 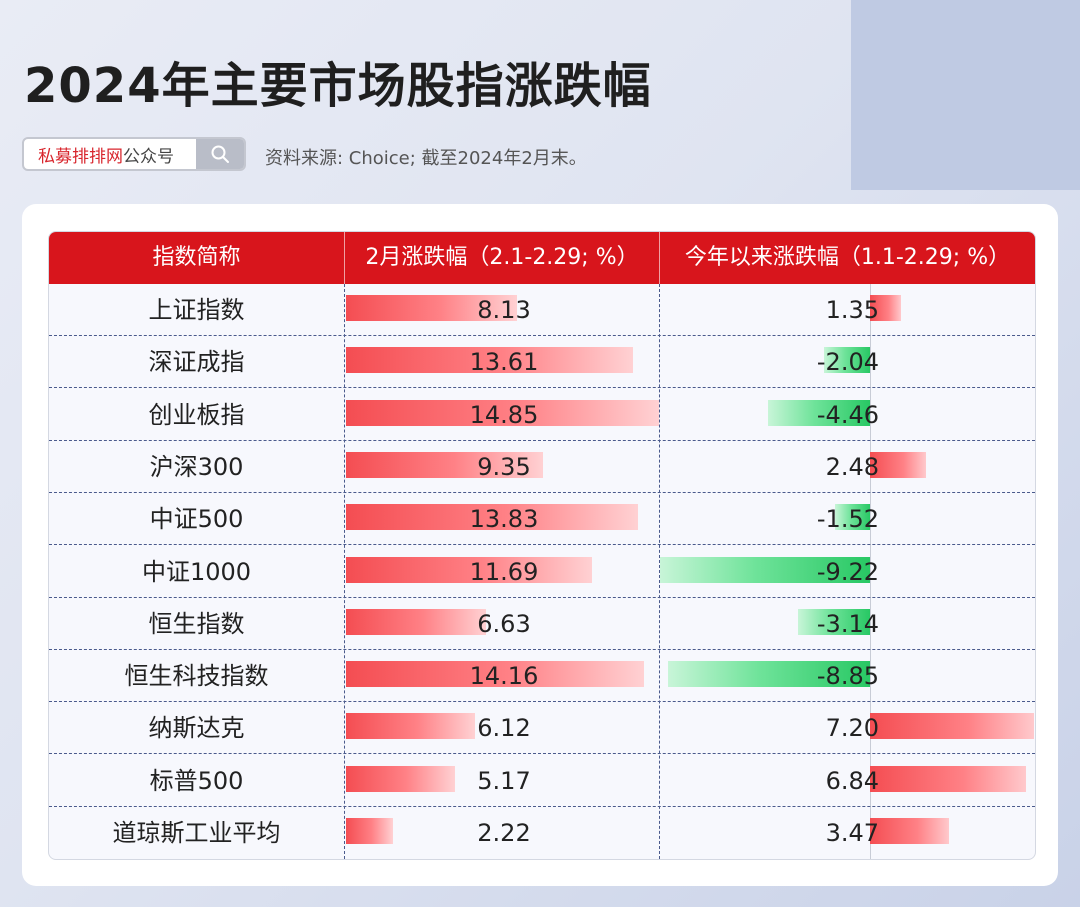 I want to click on search-label: 私募排排网公众号, so click(x=110, y=154).